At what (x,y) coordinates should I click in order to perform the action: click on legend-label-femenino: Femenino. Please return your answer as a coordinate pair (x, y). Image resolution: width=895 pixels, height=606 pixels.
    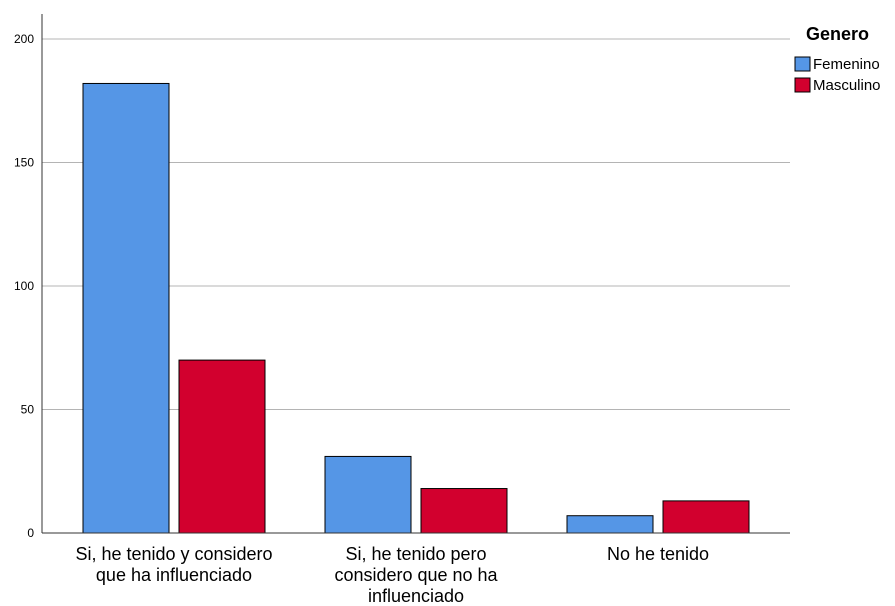
    Looking at the image, I should click on (846, 64).